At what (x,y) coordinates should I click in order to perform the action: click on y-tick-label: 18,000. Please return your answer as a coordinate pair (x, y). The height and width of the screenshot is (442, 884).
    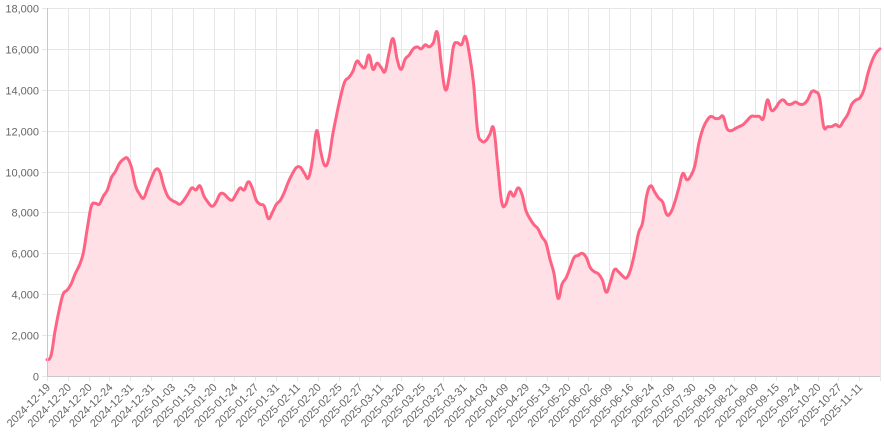
    Looking at the image, I should click on (22, 10).